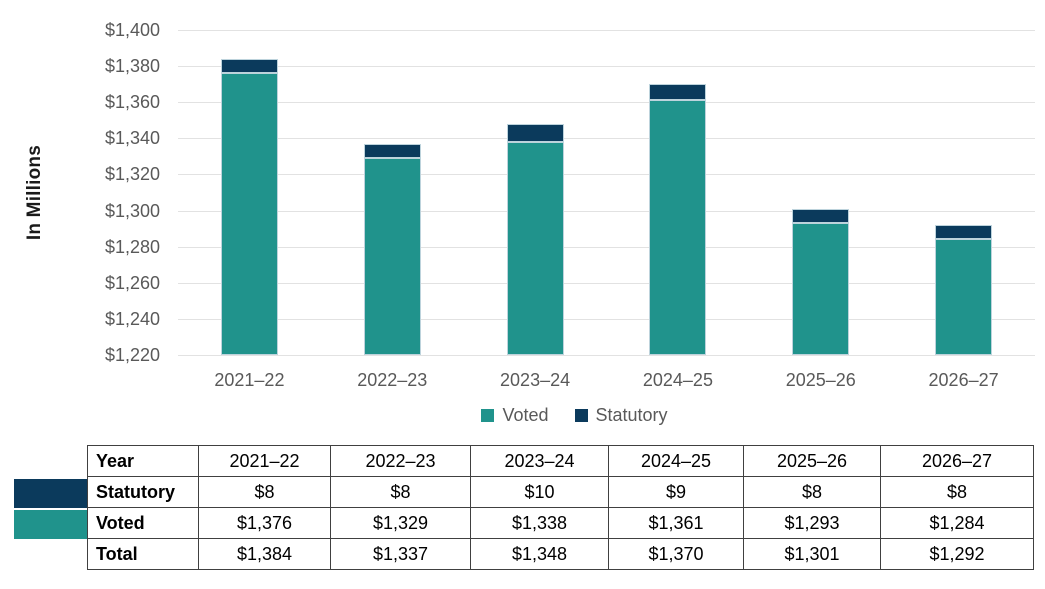  What do you see at coordinates (957, 461) in the screenshot?
I see `table-cell: 2026–27` at bounding box center [957, 461].